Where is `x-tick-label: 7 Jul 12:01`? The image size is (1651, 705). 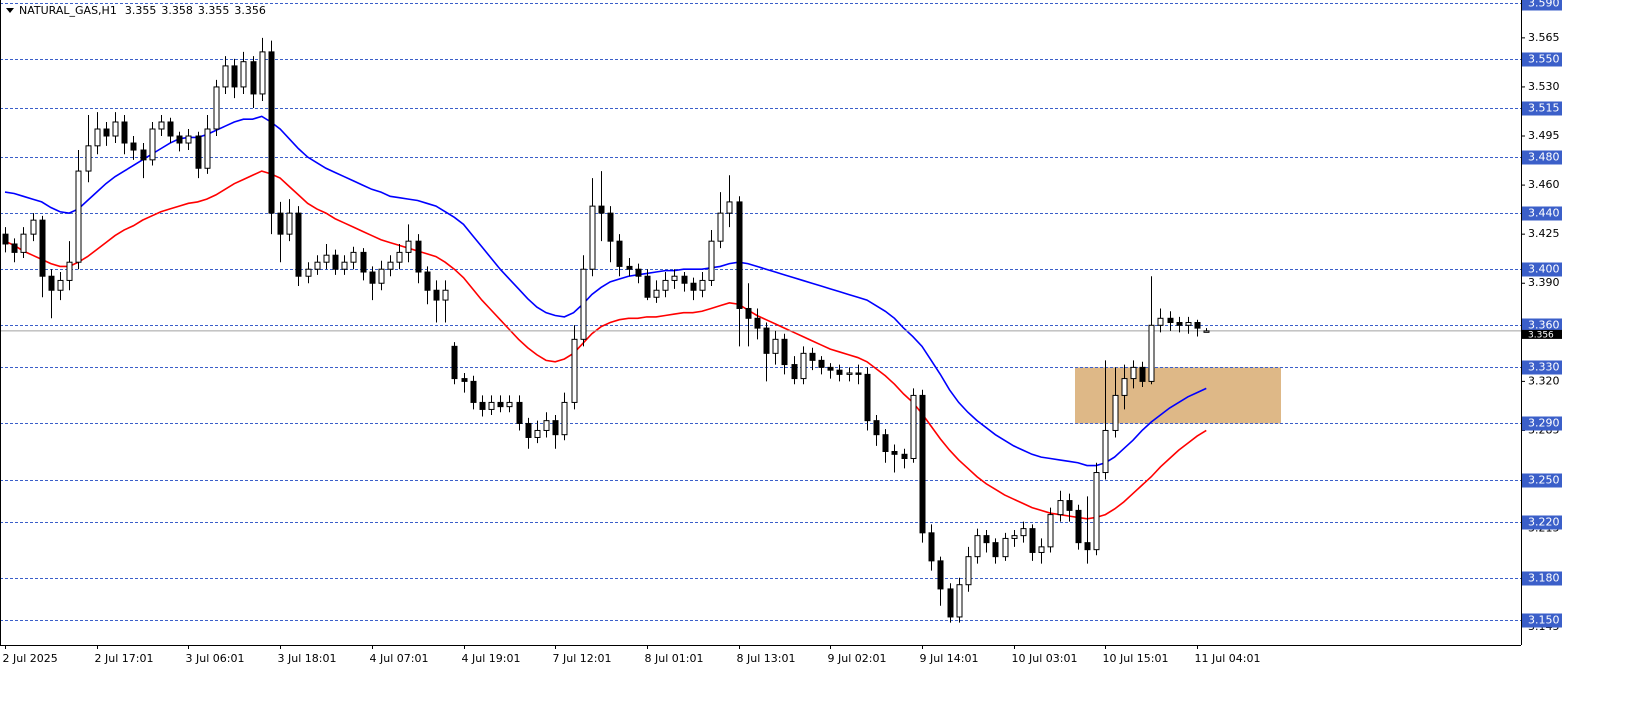 x-tick-label: 7 Jul 12:01 is located at coordinates (582, 658).